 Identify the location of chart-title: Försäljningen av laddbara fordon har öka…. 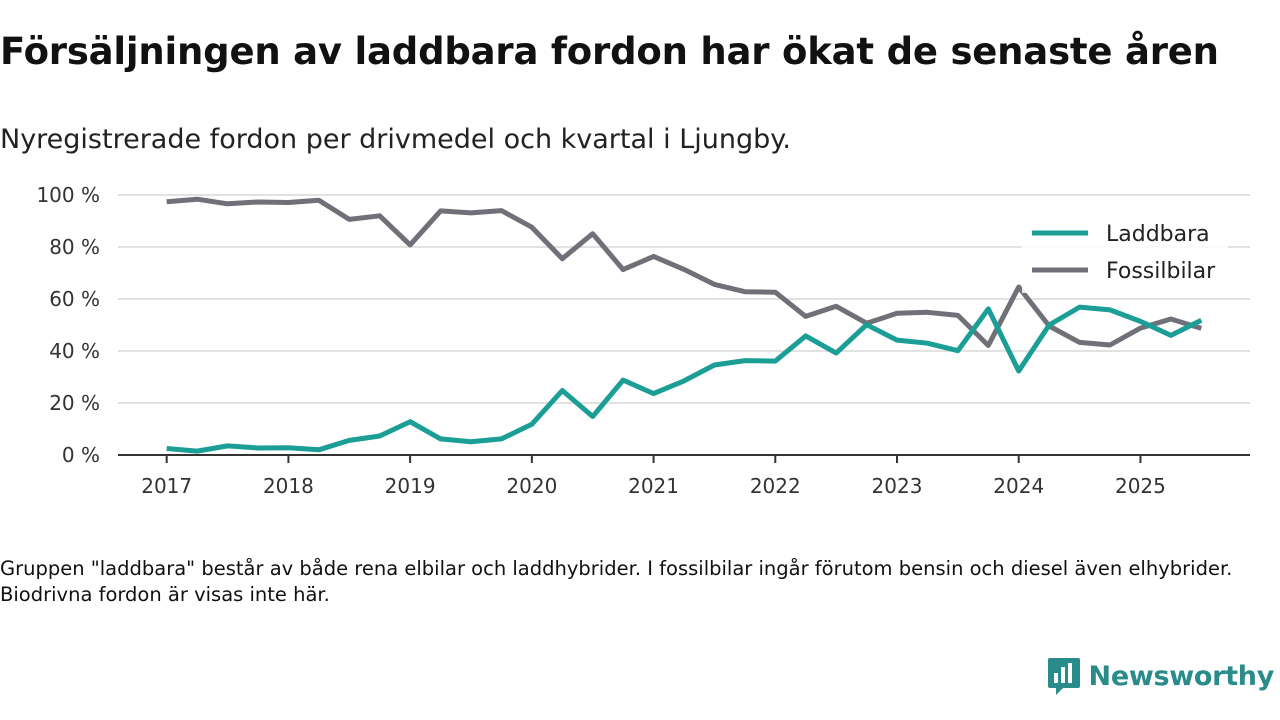
(609, 51).